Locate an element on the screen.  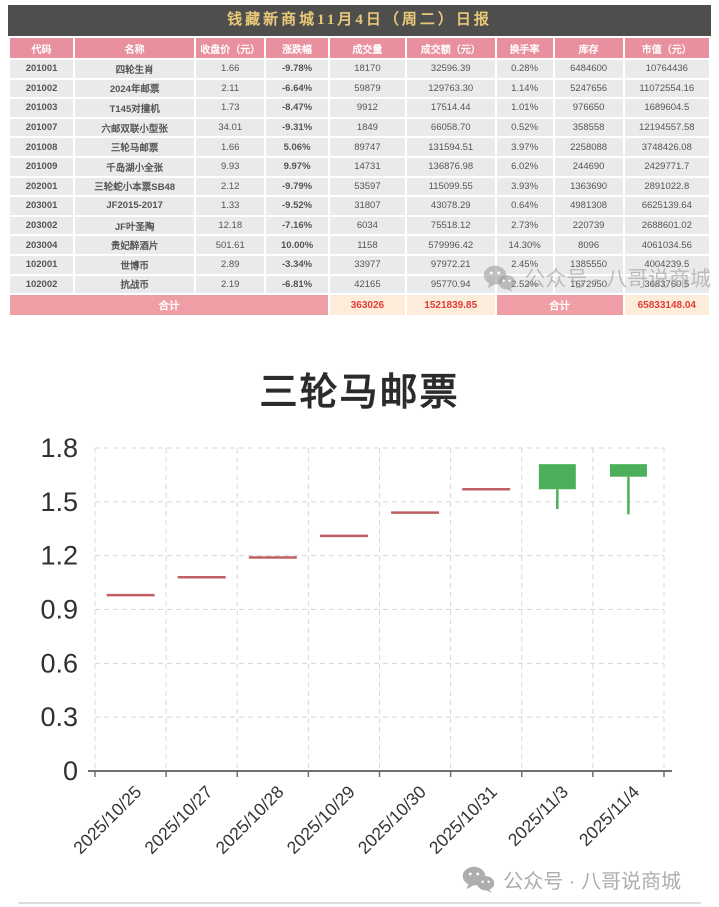
report-table-foot: 合计 363026 1521839.85 合计 65833148.04 is located at coordinates (360, 305).